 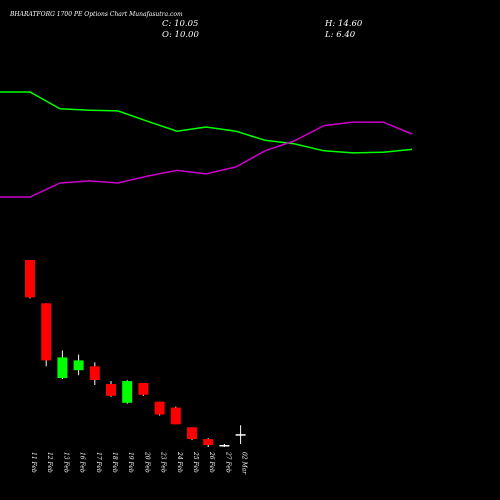 I want to click on close-value: C: 10.05, so click(x=180, y=24).